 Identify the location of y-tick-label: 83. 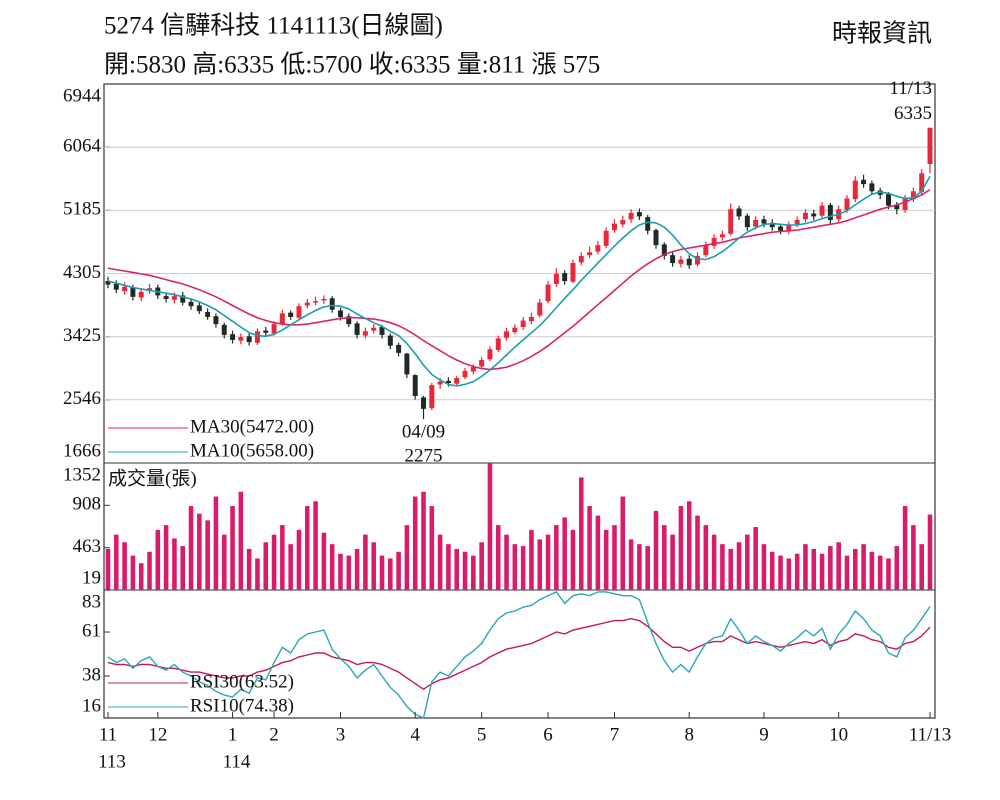
(91, 601).